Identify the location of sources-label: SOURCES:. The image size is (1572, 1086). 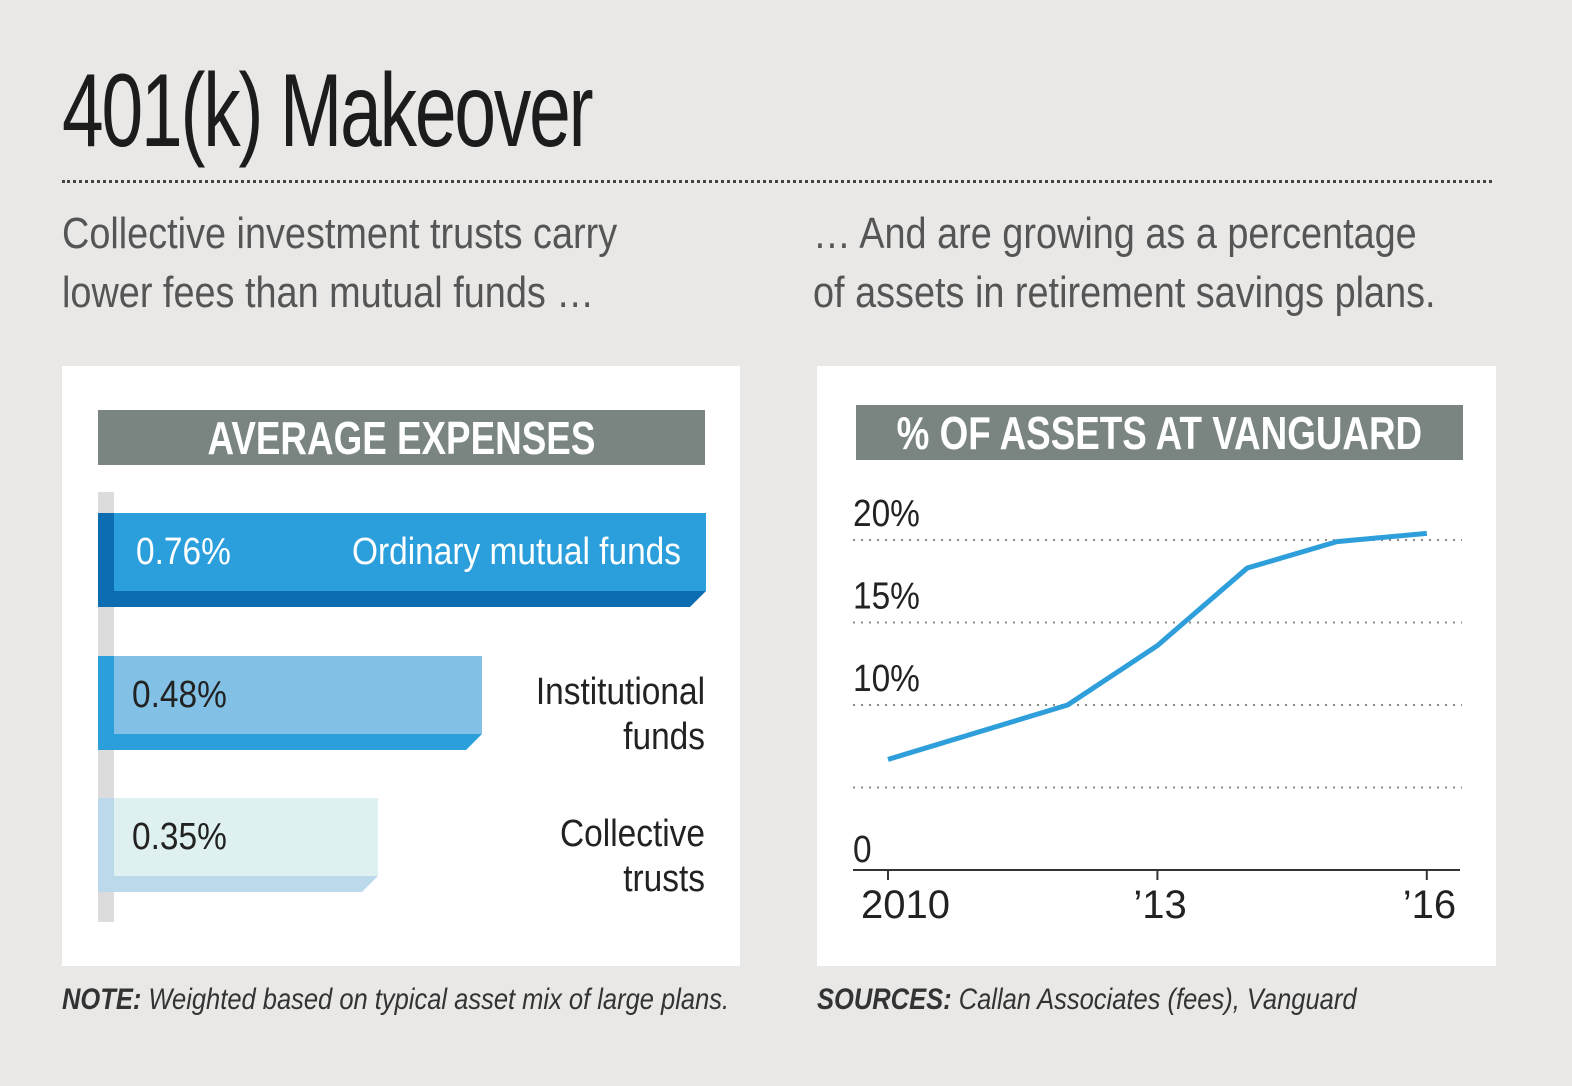
(884, 999).